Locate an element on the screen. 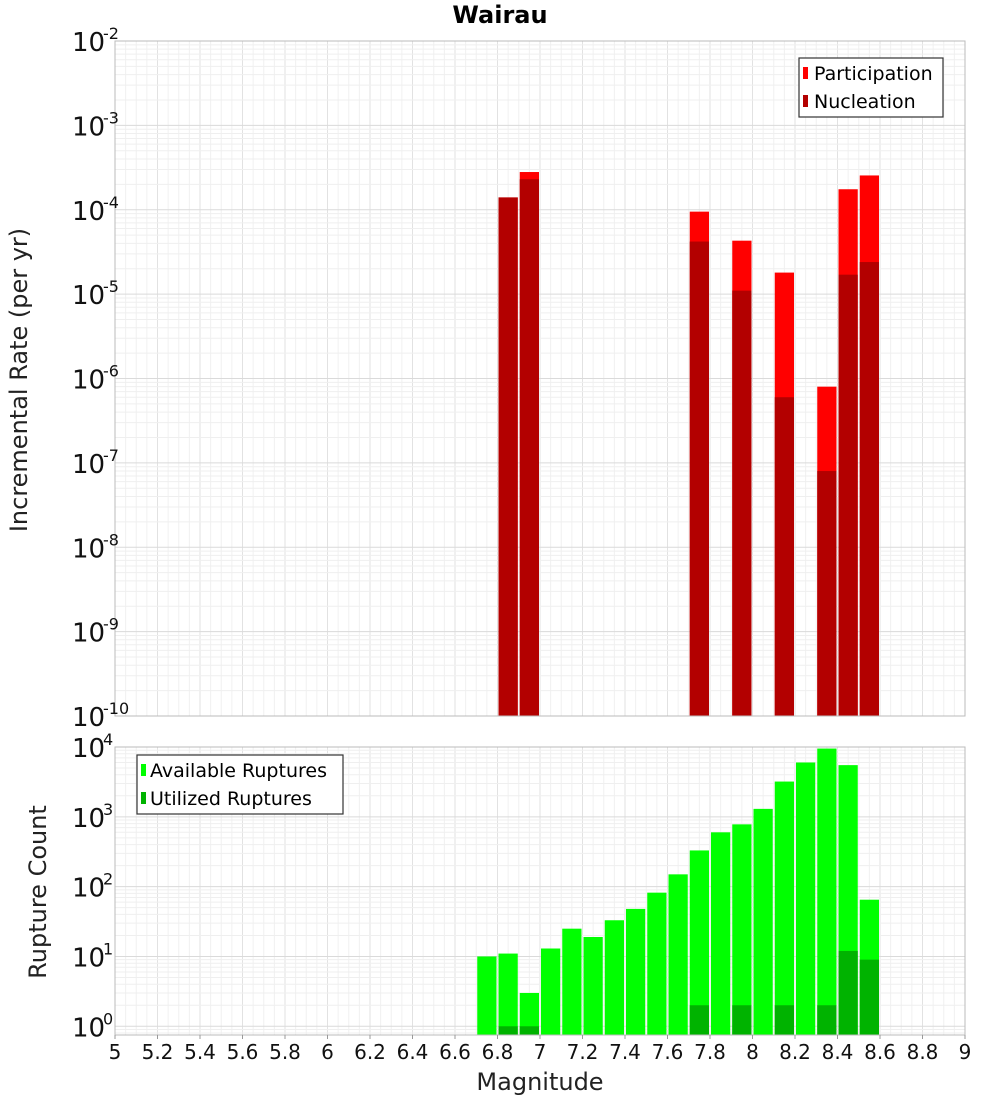  rate-y-tick-exponent: -9 is located at coordinates (111, 624).